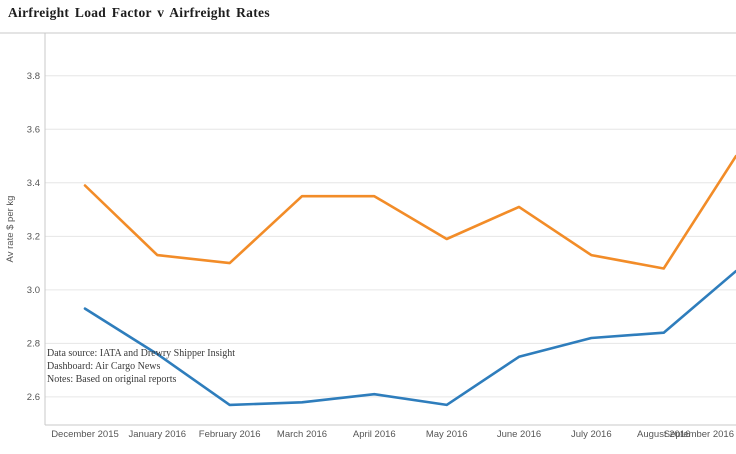 The image size is (736, 454). I want to click on y-tick-label: 2.6, so click(33, 397).